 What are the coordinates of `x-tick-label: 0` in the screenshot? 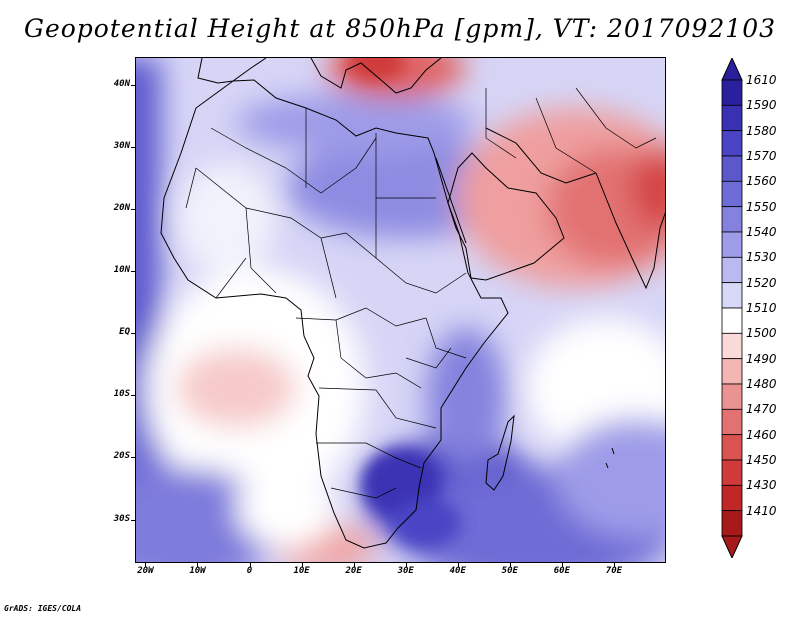 It's located at (249, 571).